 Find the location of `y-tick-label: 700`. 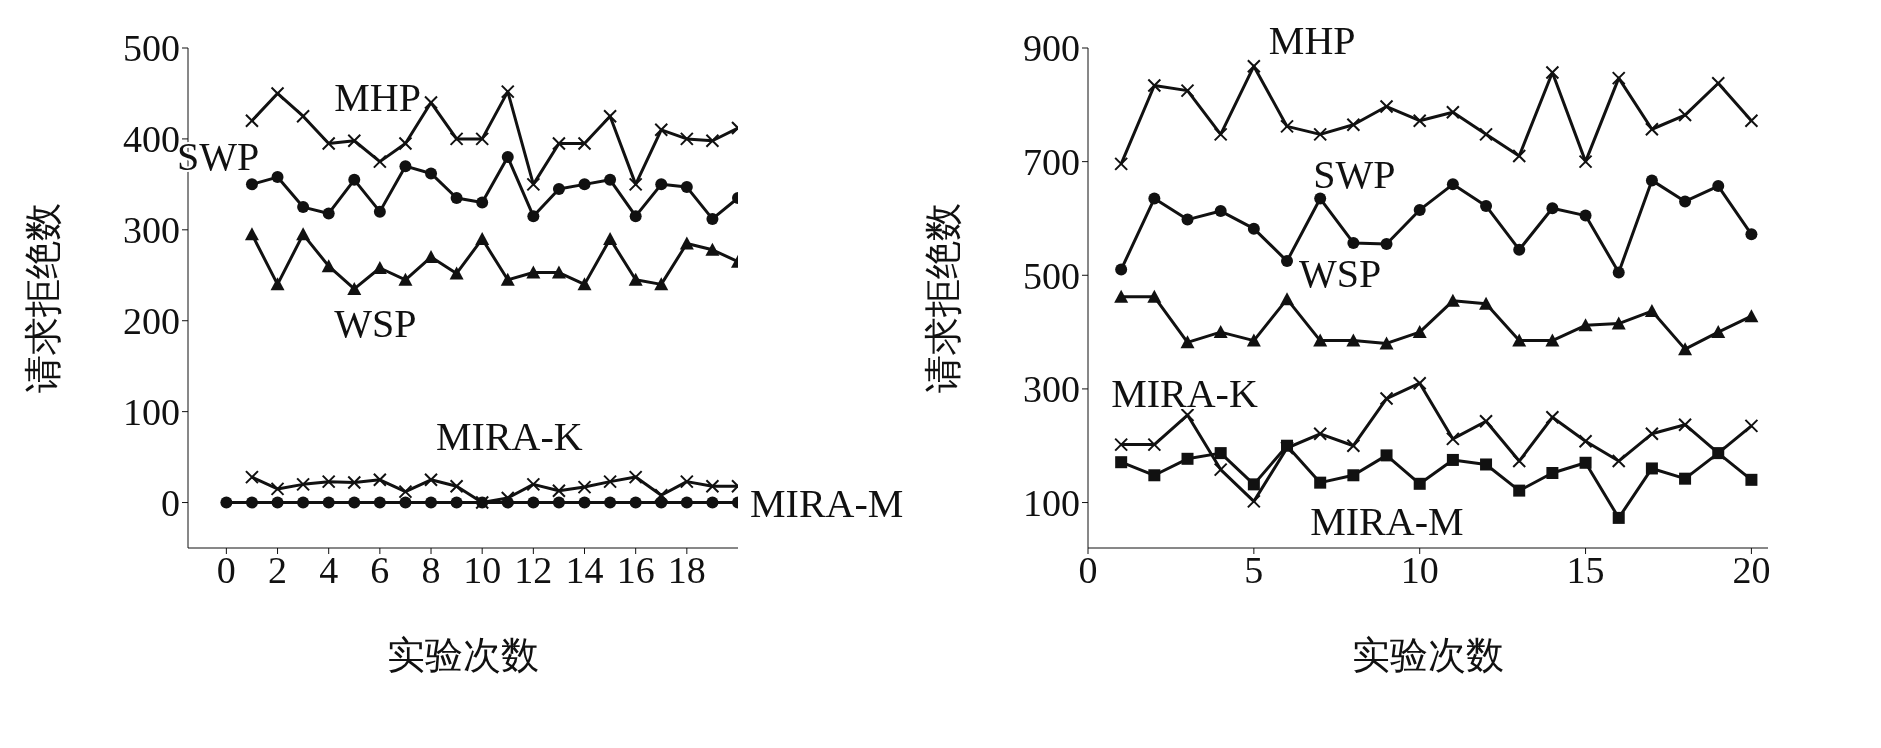

y-tick-label: 700 is located at coordinates (1051, 162).